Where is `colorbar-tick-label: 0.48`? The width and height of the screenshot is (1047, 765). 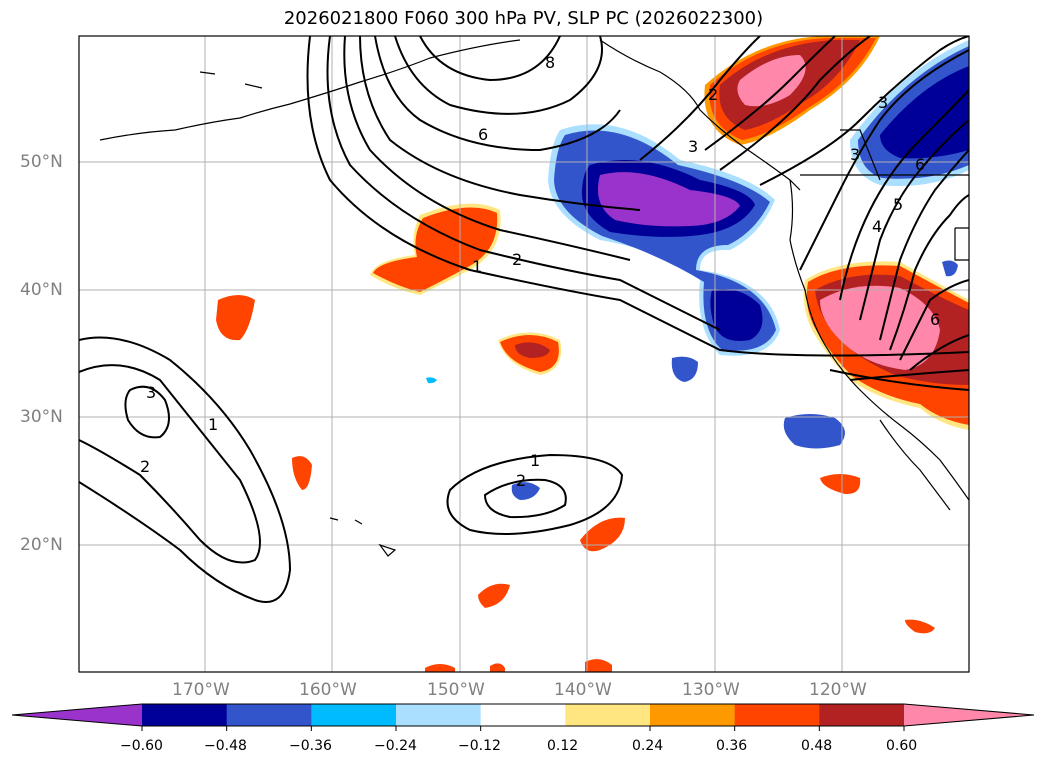
colorbar-tick-label: 0.48 is located at coordinates (817, 746).